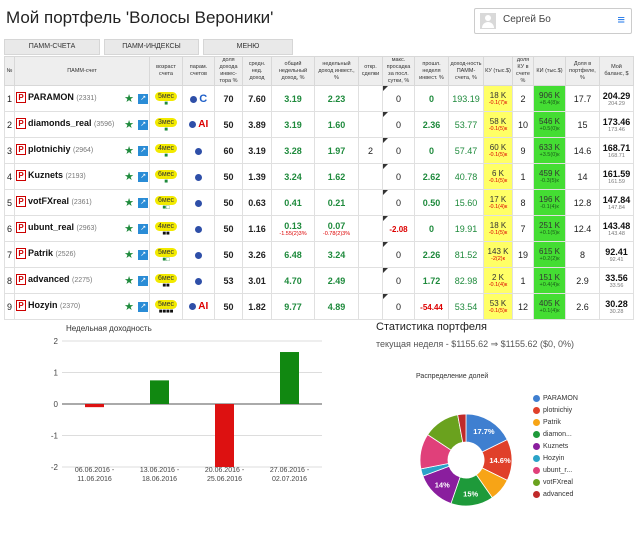  What do you see at coordinates (555, 483) in the screenshot?
I see `legend-item: votFXreal` at bounding box center [555, 483].